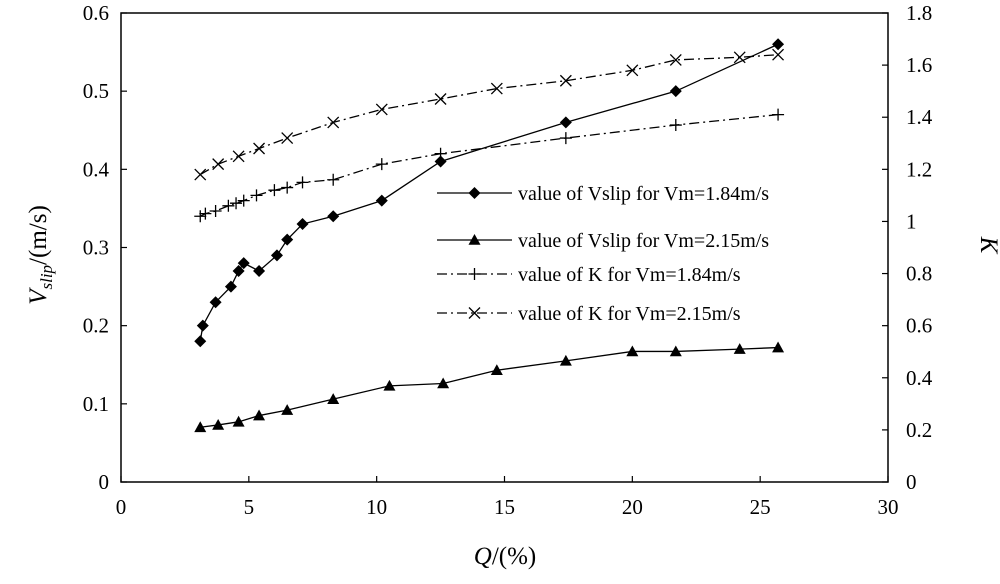 The width and height of the screenshot is (1000, 584). What do you see at coordinates (643, 194) in the screenshot?
I see `legend-label: value of Vslip for Vm=1.84m/s` at bounding box center [643, 194].